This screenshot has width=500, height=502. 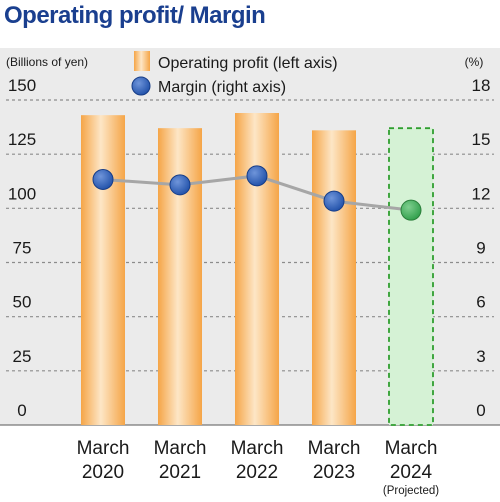 What do you see at coordinates (411, 491) in the screenshot?
I see `x-tick-note: (Projected)` at bounding box center [411, 491].